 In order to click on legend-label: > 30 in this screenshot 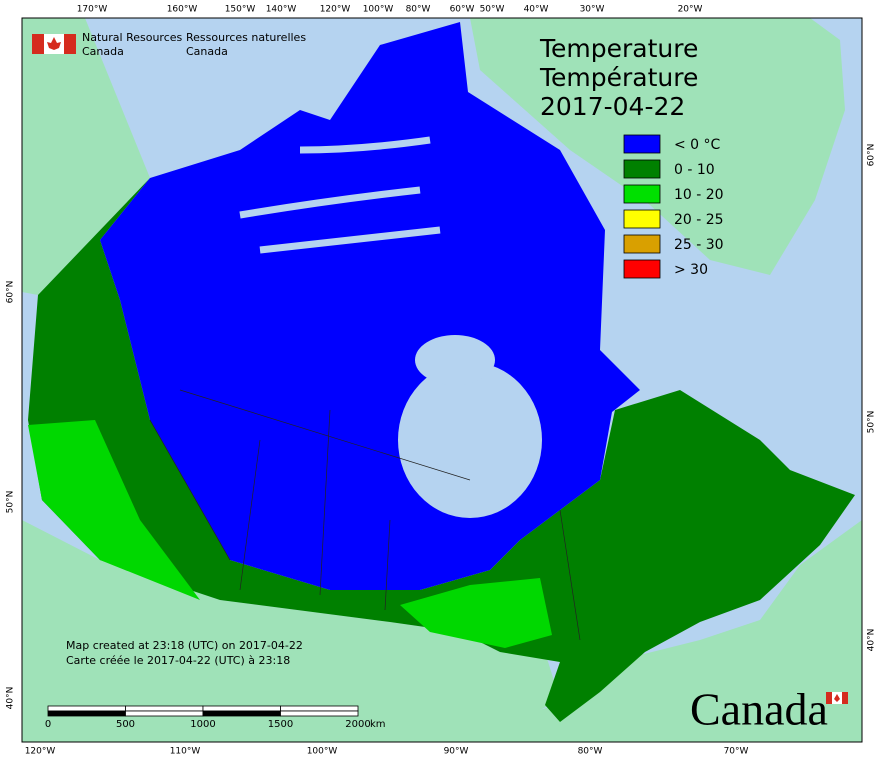, I will do `click(691, 270)`.